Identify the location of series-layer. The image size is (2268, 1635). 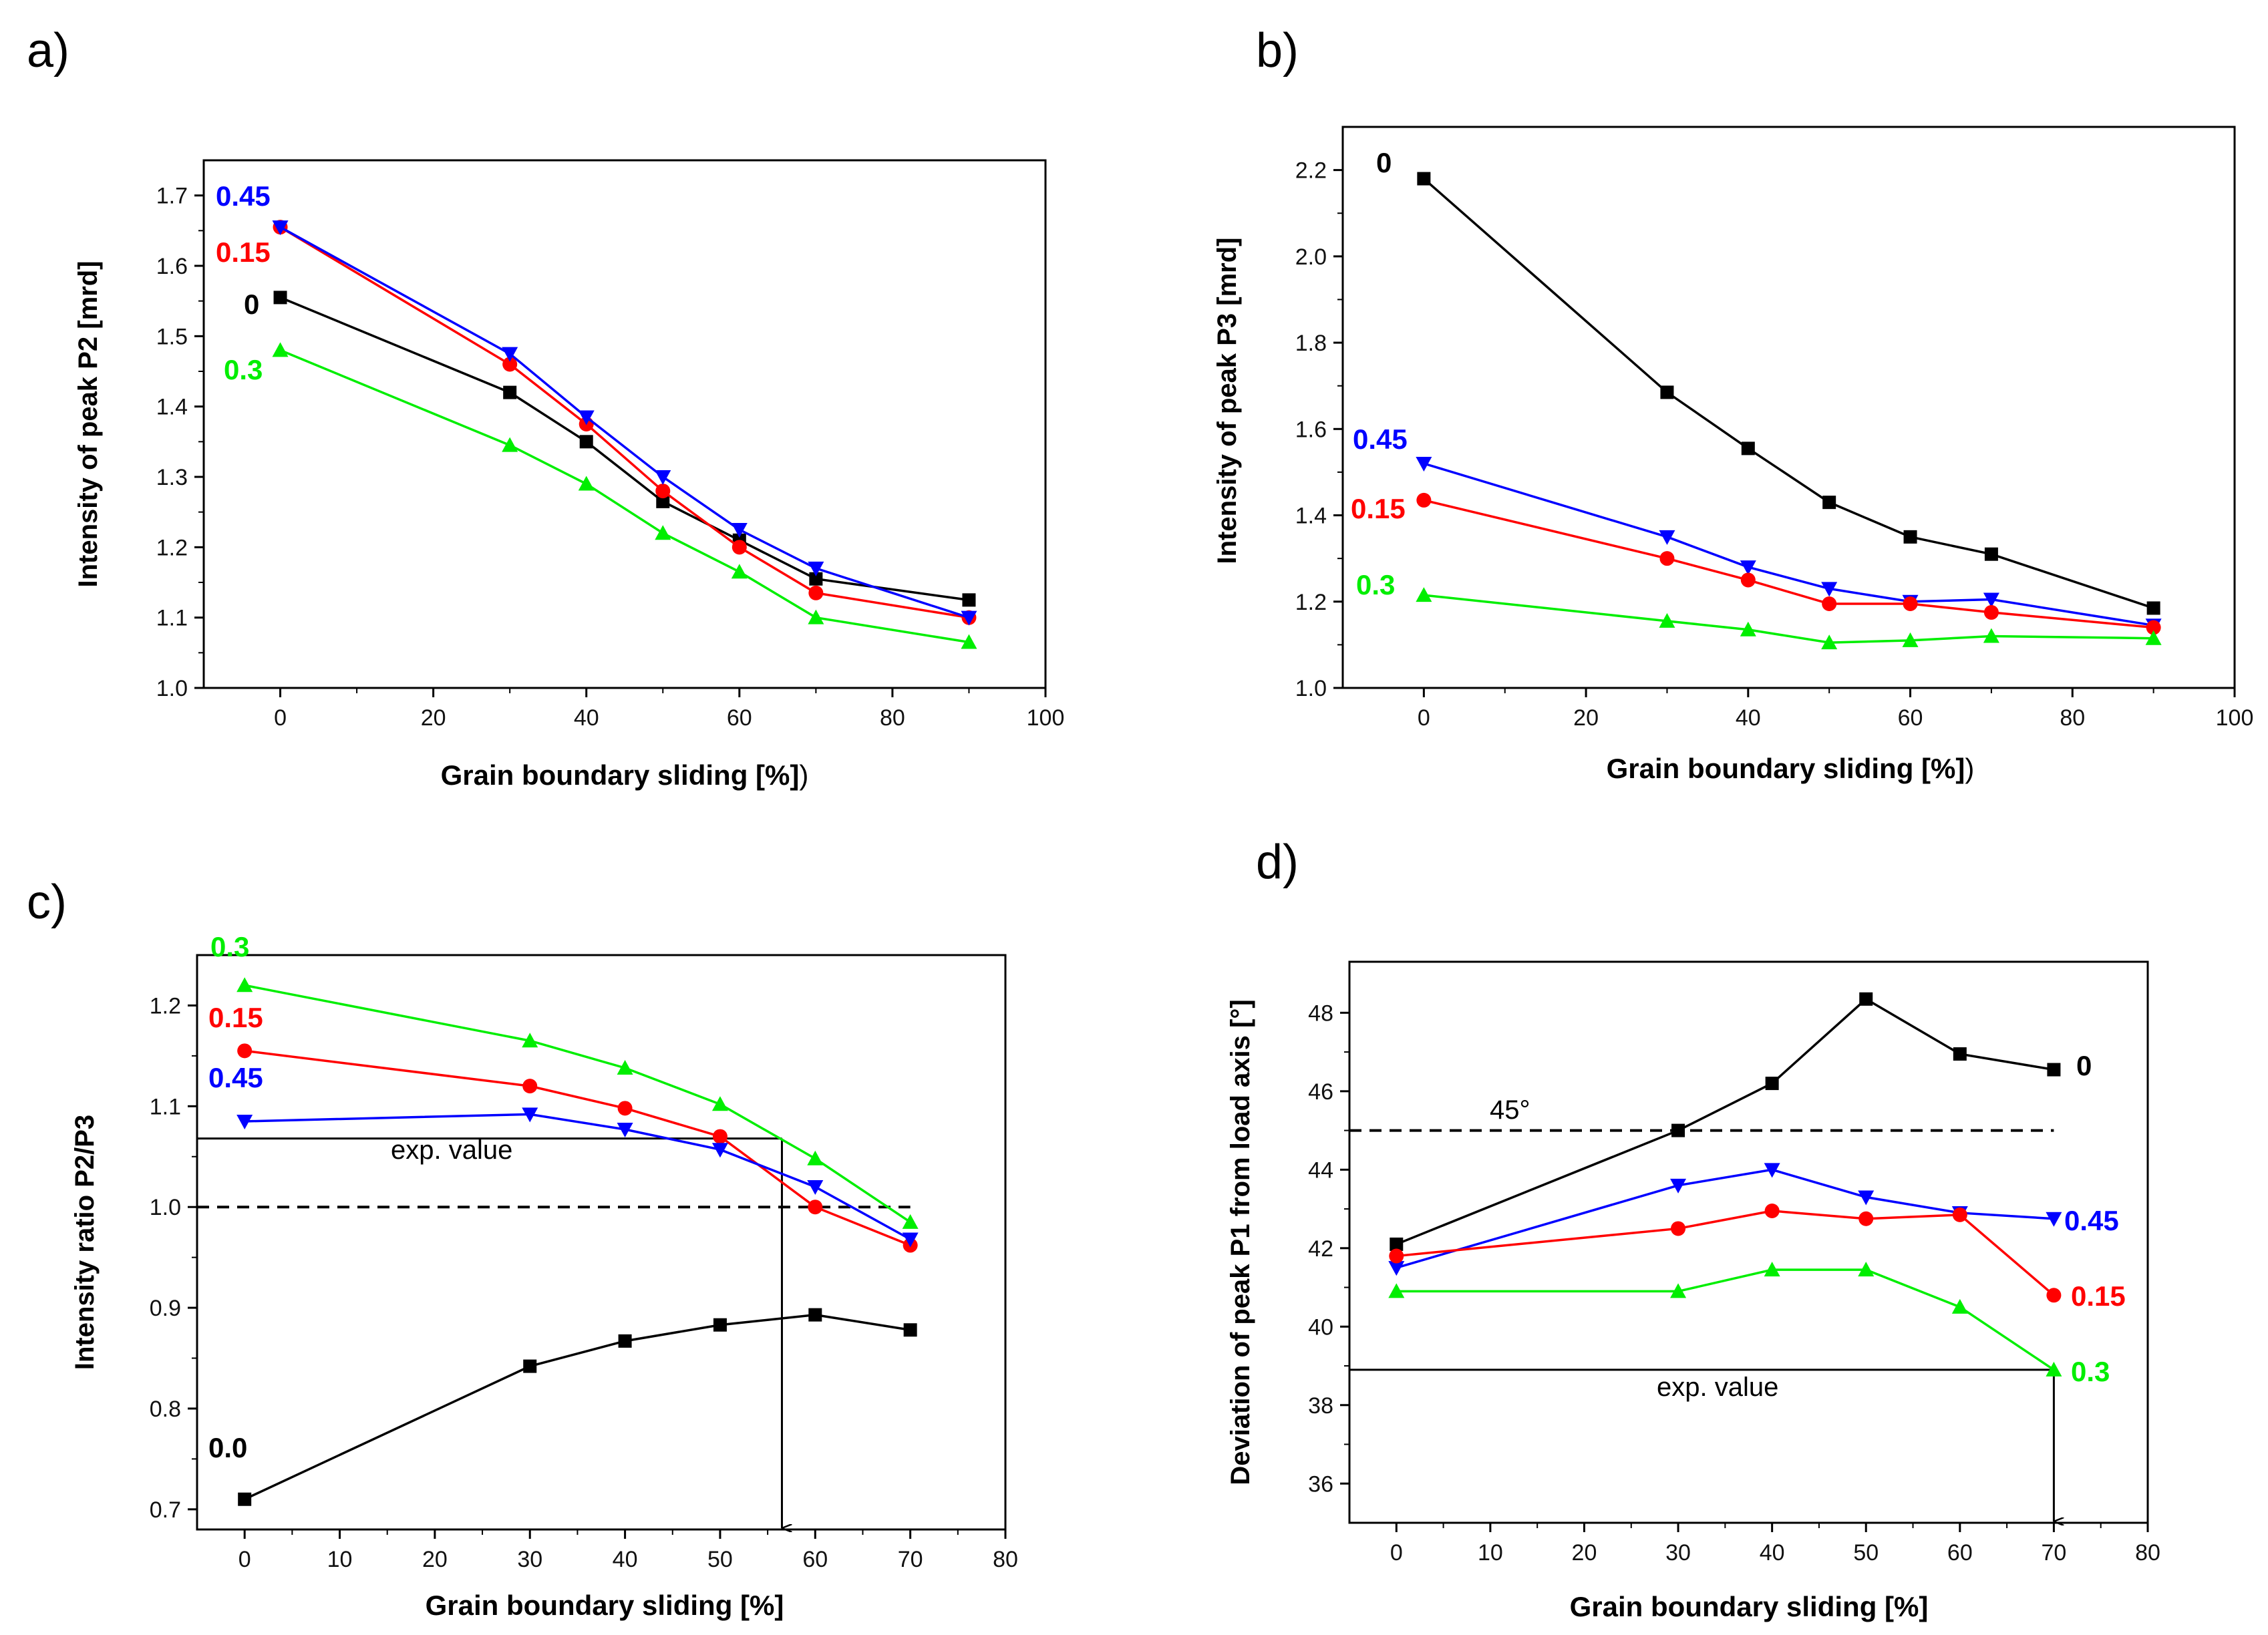
(1725, 1184).